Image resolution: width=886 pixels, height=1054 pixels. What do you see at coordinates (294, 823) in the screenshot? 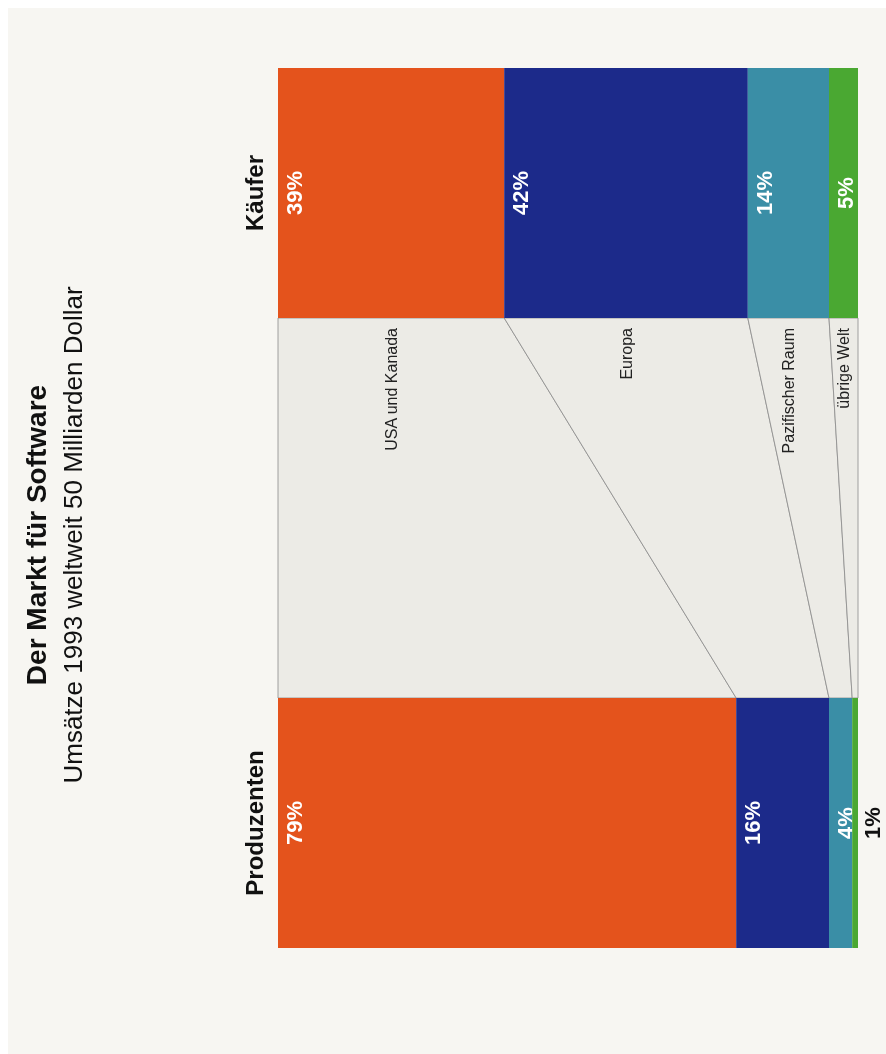
I see `data-label: 79%` at bounding box center [294, 823].